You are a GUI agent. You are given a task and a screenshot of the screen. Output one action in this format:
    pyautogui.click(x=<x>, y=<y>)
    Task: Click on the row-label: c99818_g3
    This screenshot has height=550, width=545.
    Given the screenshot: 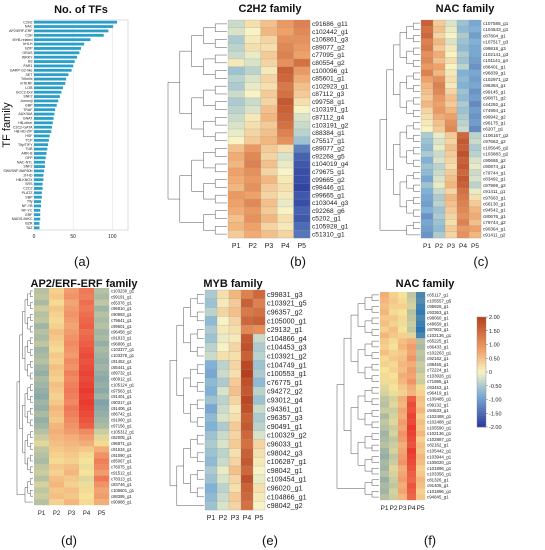 What is the action you would take?
    pyautogui.click(x=494, y=48)
    